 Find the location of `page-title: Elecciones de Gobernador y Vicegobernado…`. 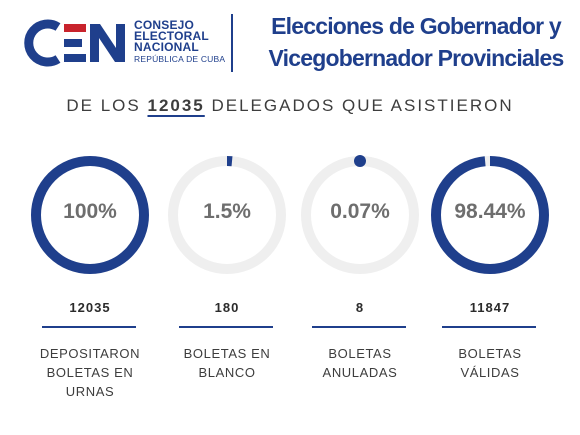

page-title: Elecciones de Gobernador y Vicegobernado… is located at coordinates (416, 42).